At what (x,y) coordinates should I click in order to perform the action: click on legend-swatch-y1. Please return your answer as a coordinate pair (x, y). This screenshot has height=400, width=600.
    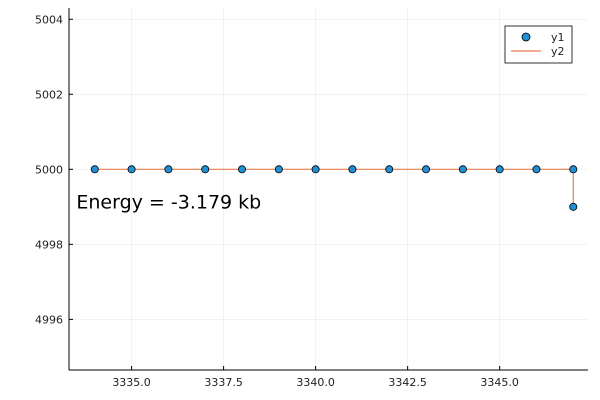
    Looking at the image, I should click on (526, 37).